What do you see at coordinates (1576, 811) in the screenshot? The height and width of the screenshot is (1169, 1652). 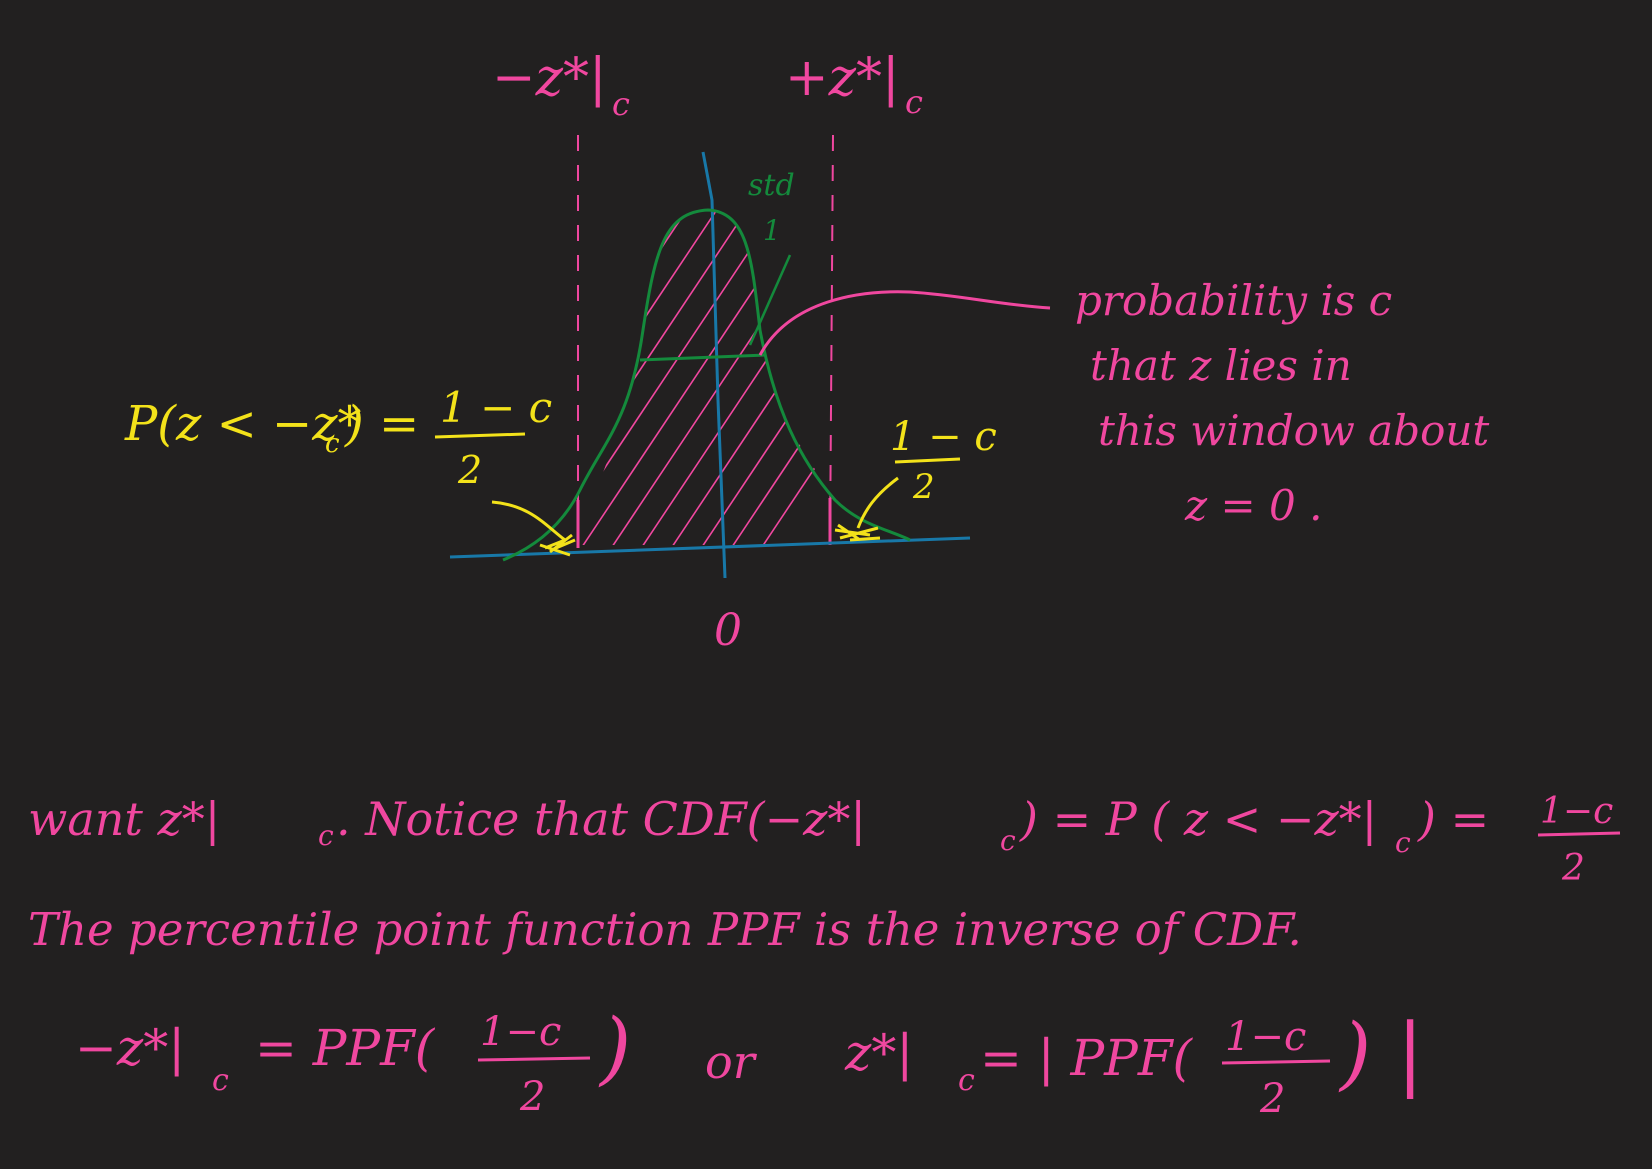 I see `notes-line-1-fraction-numerator: 1−c` at bounding box center [1576, 811].